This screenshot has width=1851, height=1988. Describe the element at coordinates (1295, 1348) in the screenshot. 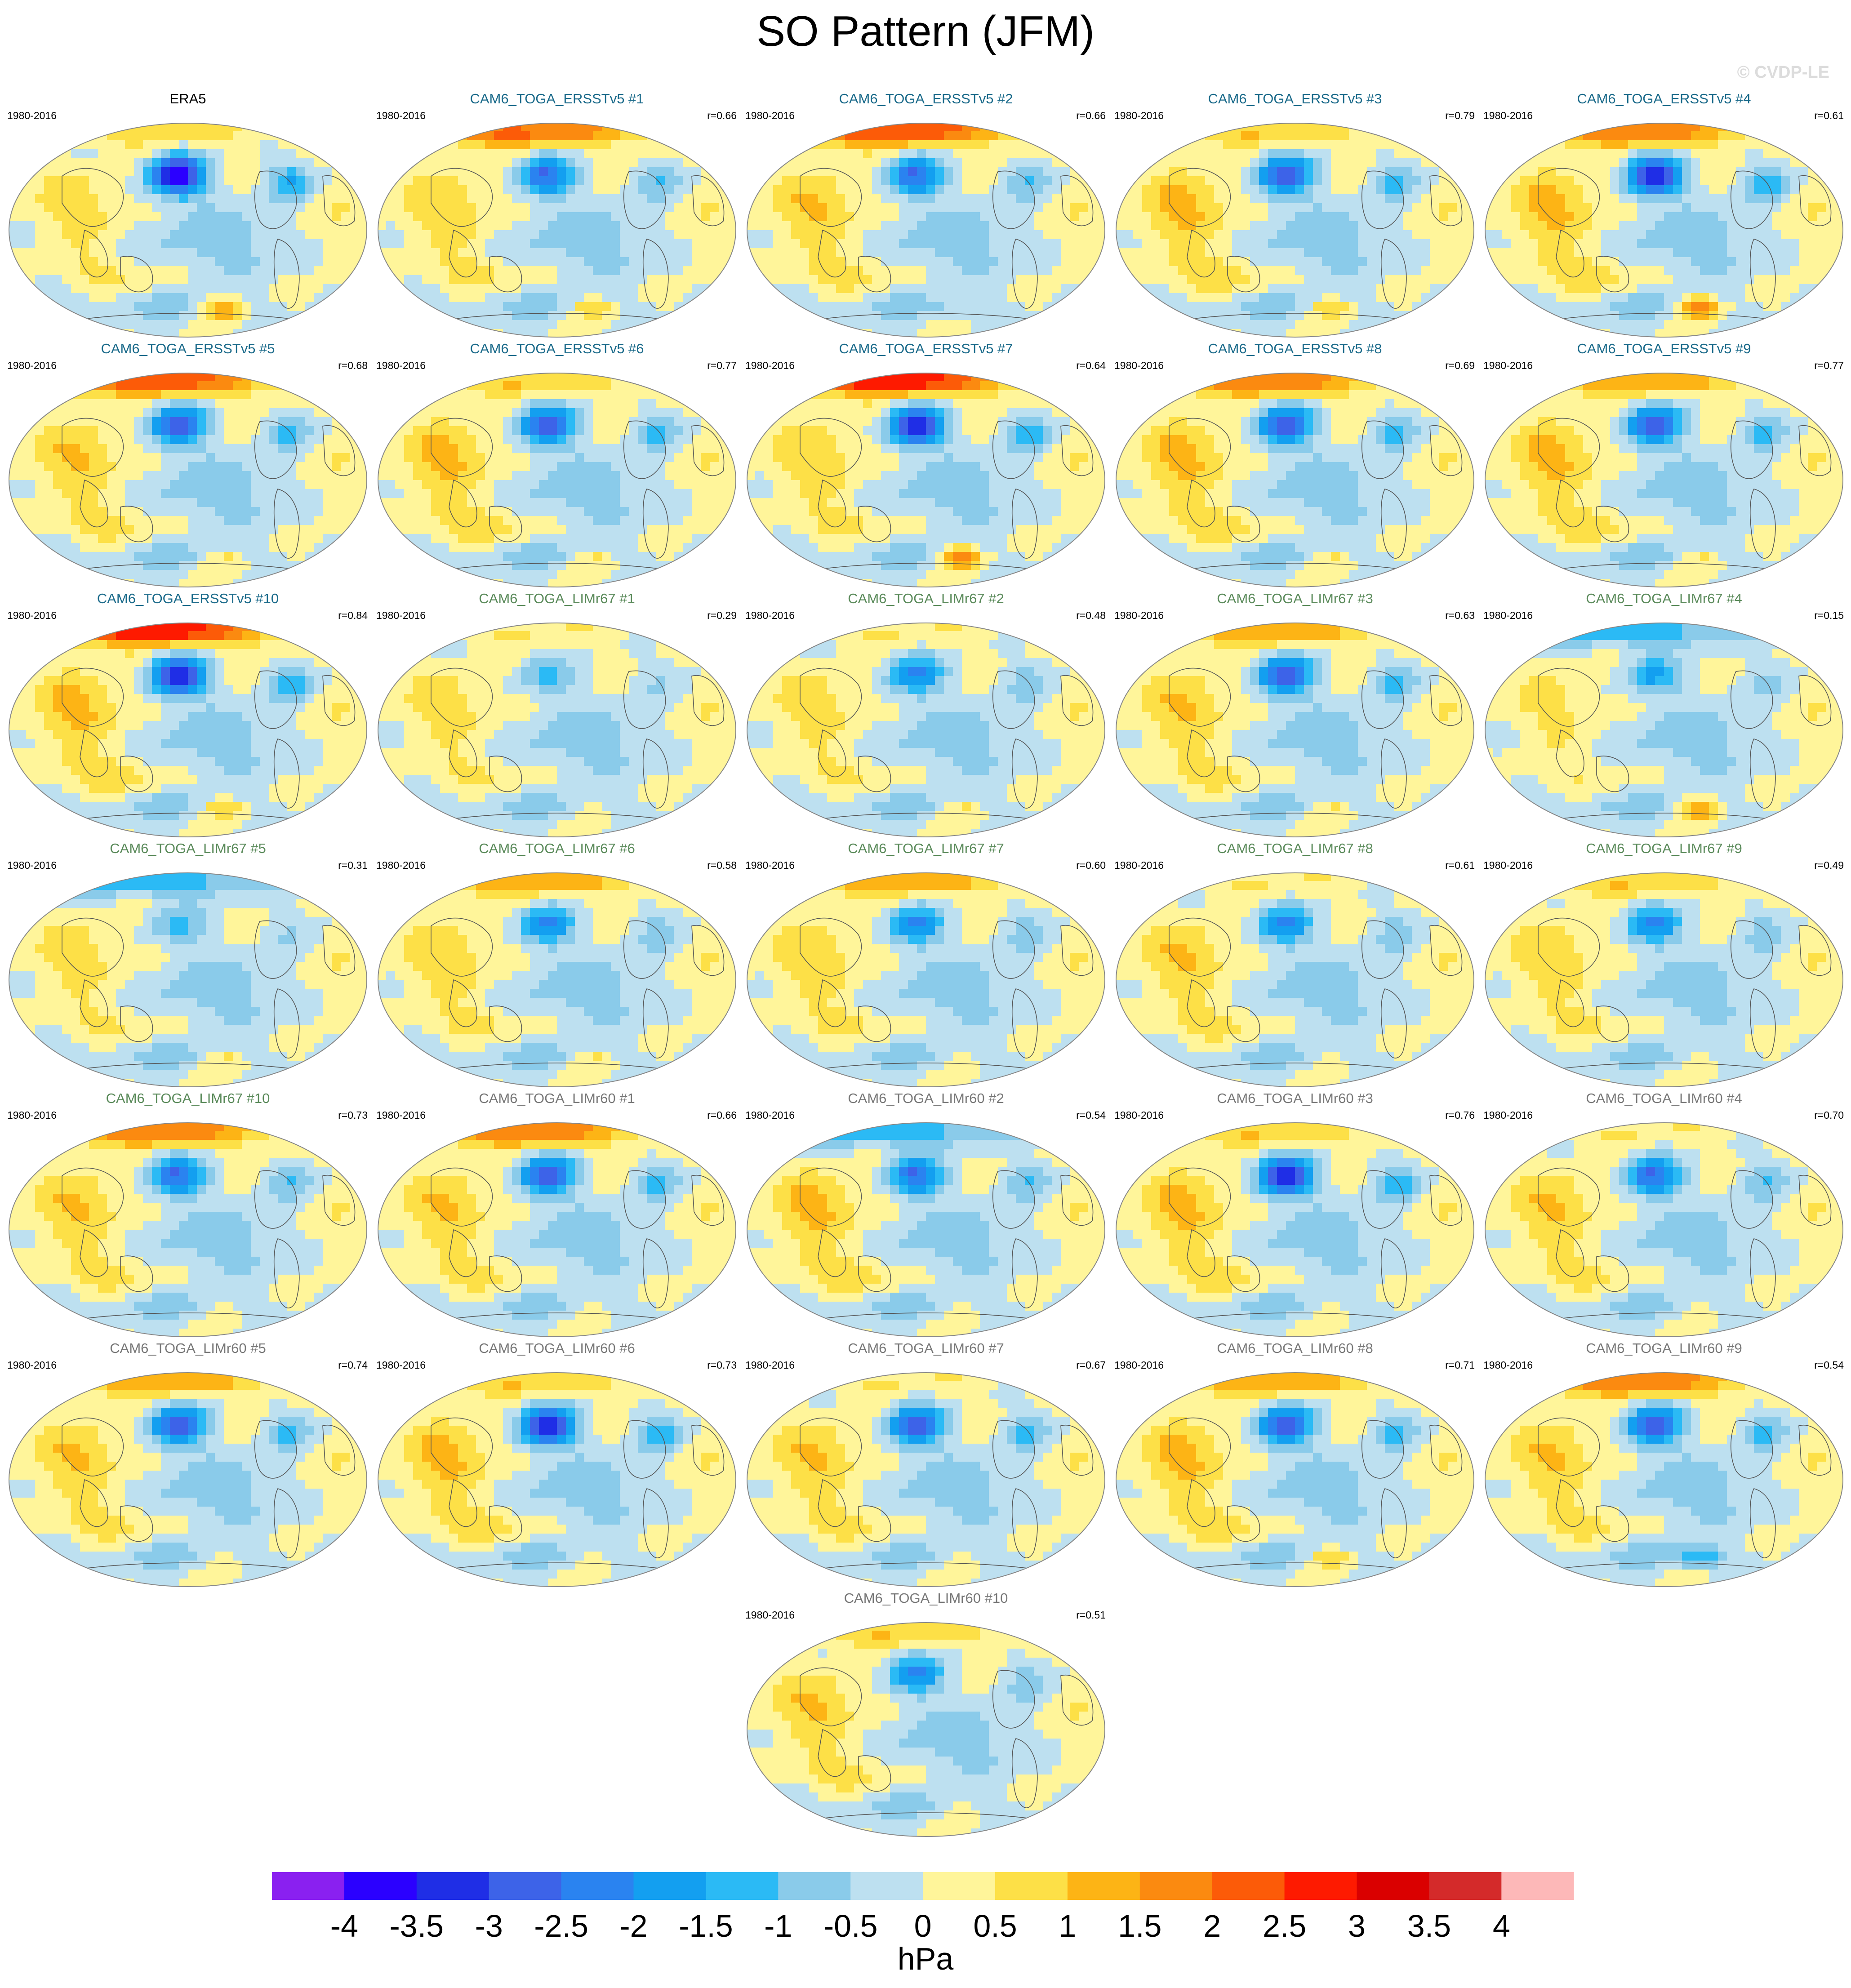

I see `panel-title: CAM6_TOGA_LIMr60 #8` at that location.